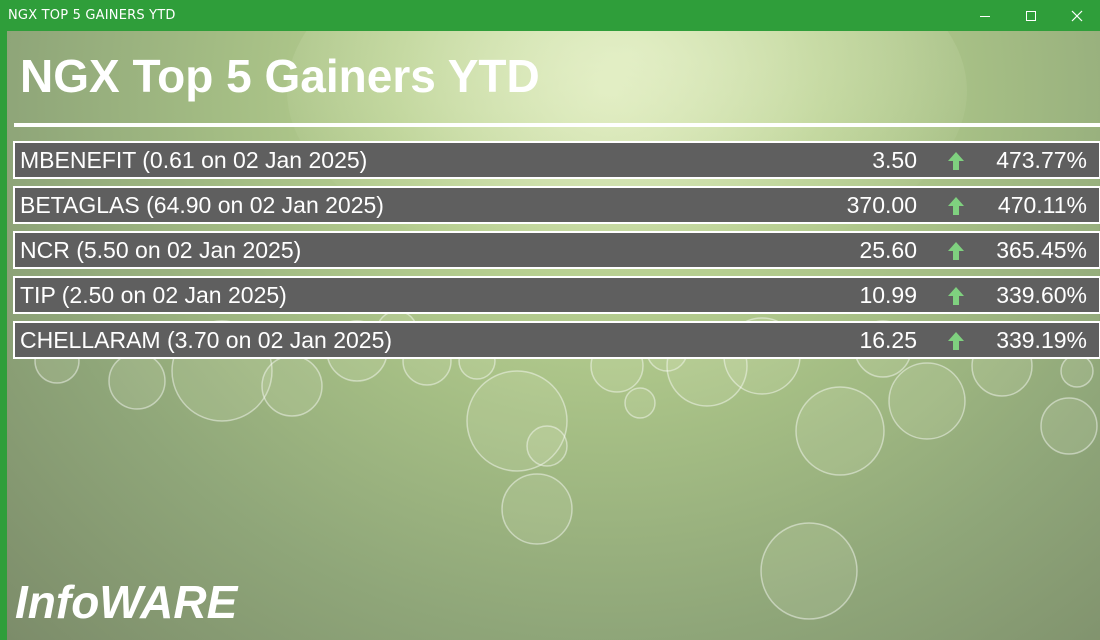 The width and height of the screenshot is (1100, 640). Describe the element at coordinates (1041, 250) in the screenshot. I see `stock-change: 365.45%` at that location.